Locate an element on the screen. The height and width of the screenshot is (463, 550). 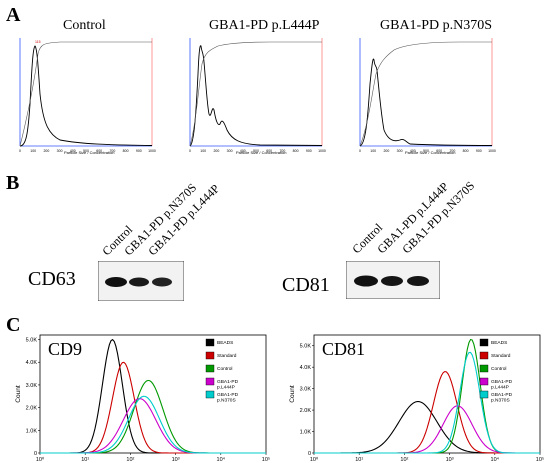
series-line-standard is located at coordinates (153, 407).